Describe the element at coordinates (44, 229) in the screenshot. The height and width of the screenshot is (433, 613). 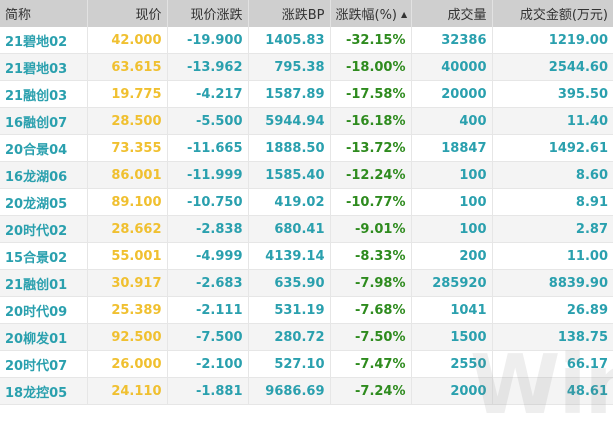
I see `row-name: 20时代02` at that location.